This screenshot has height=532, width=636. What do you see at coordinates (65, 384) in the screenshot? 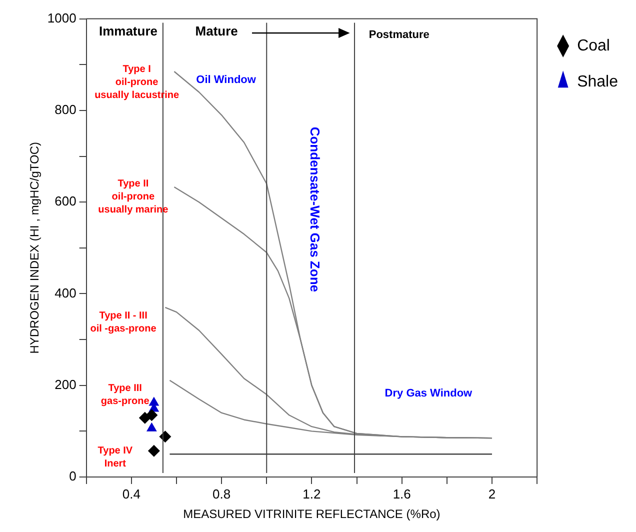
I see `y-tick-label: 200` at bounding box center [65, 384].